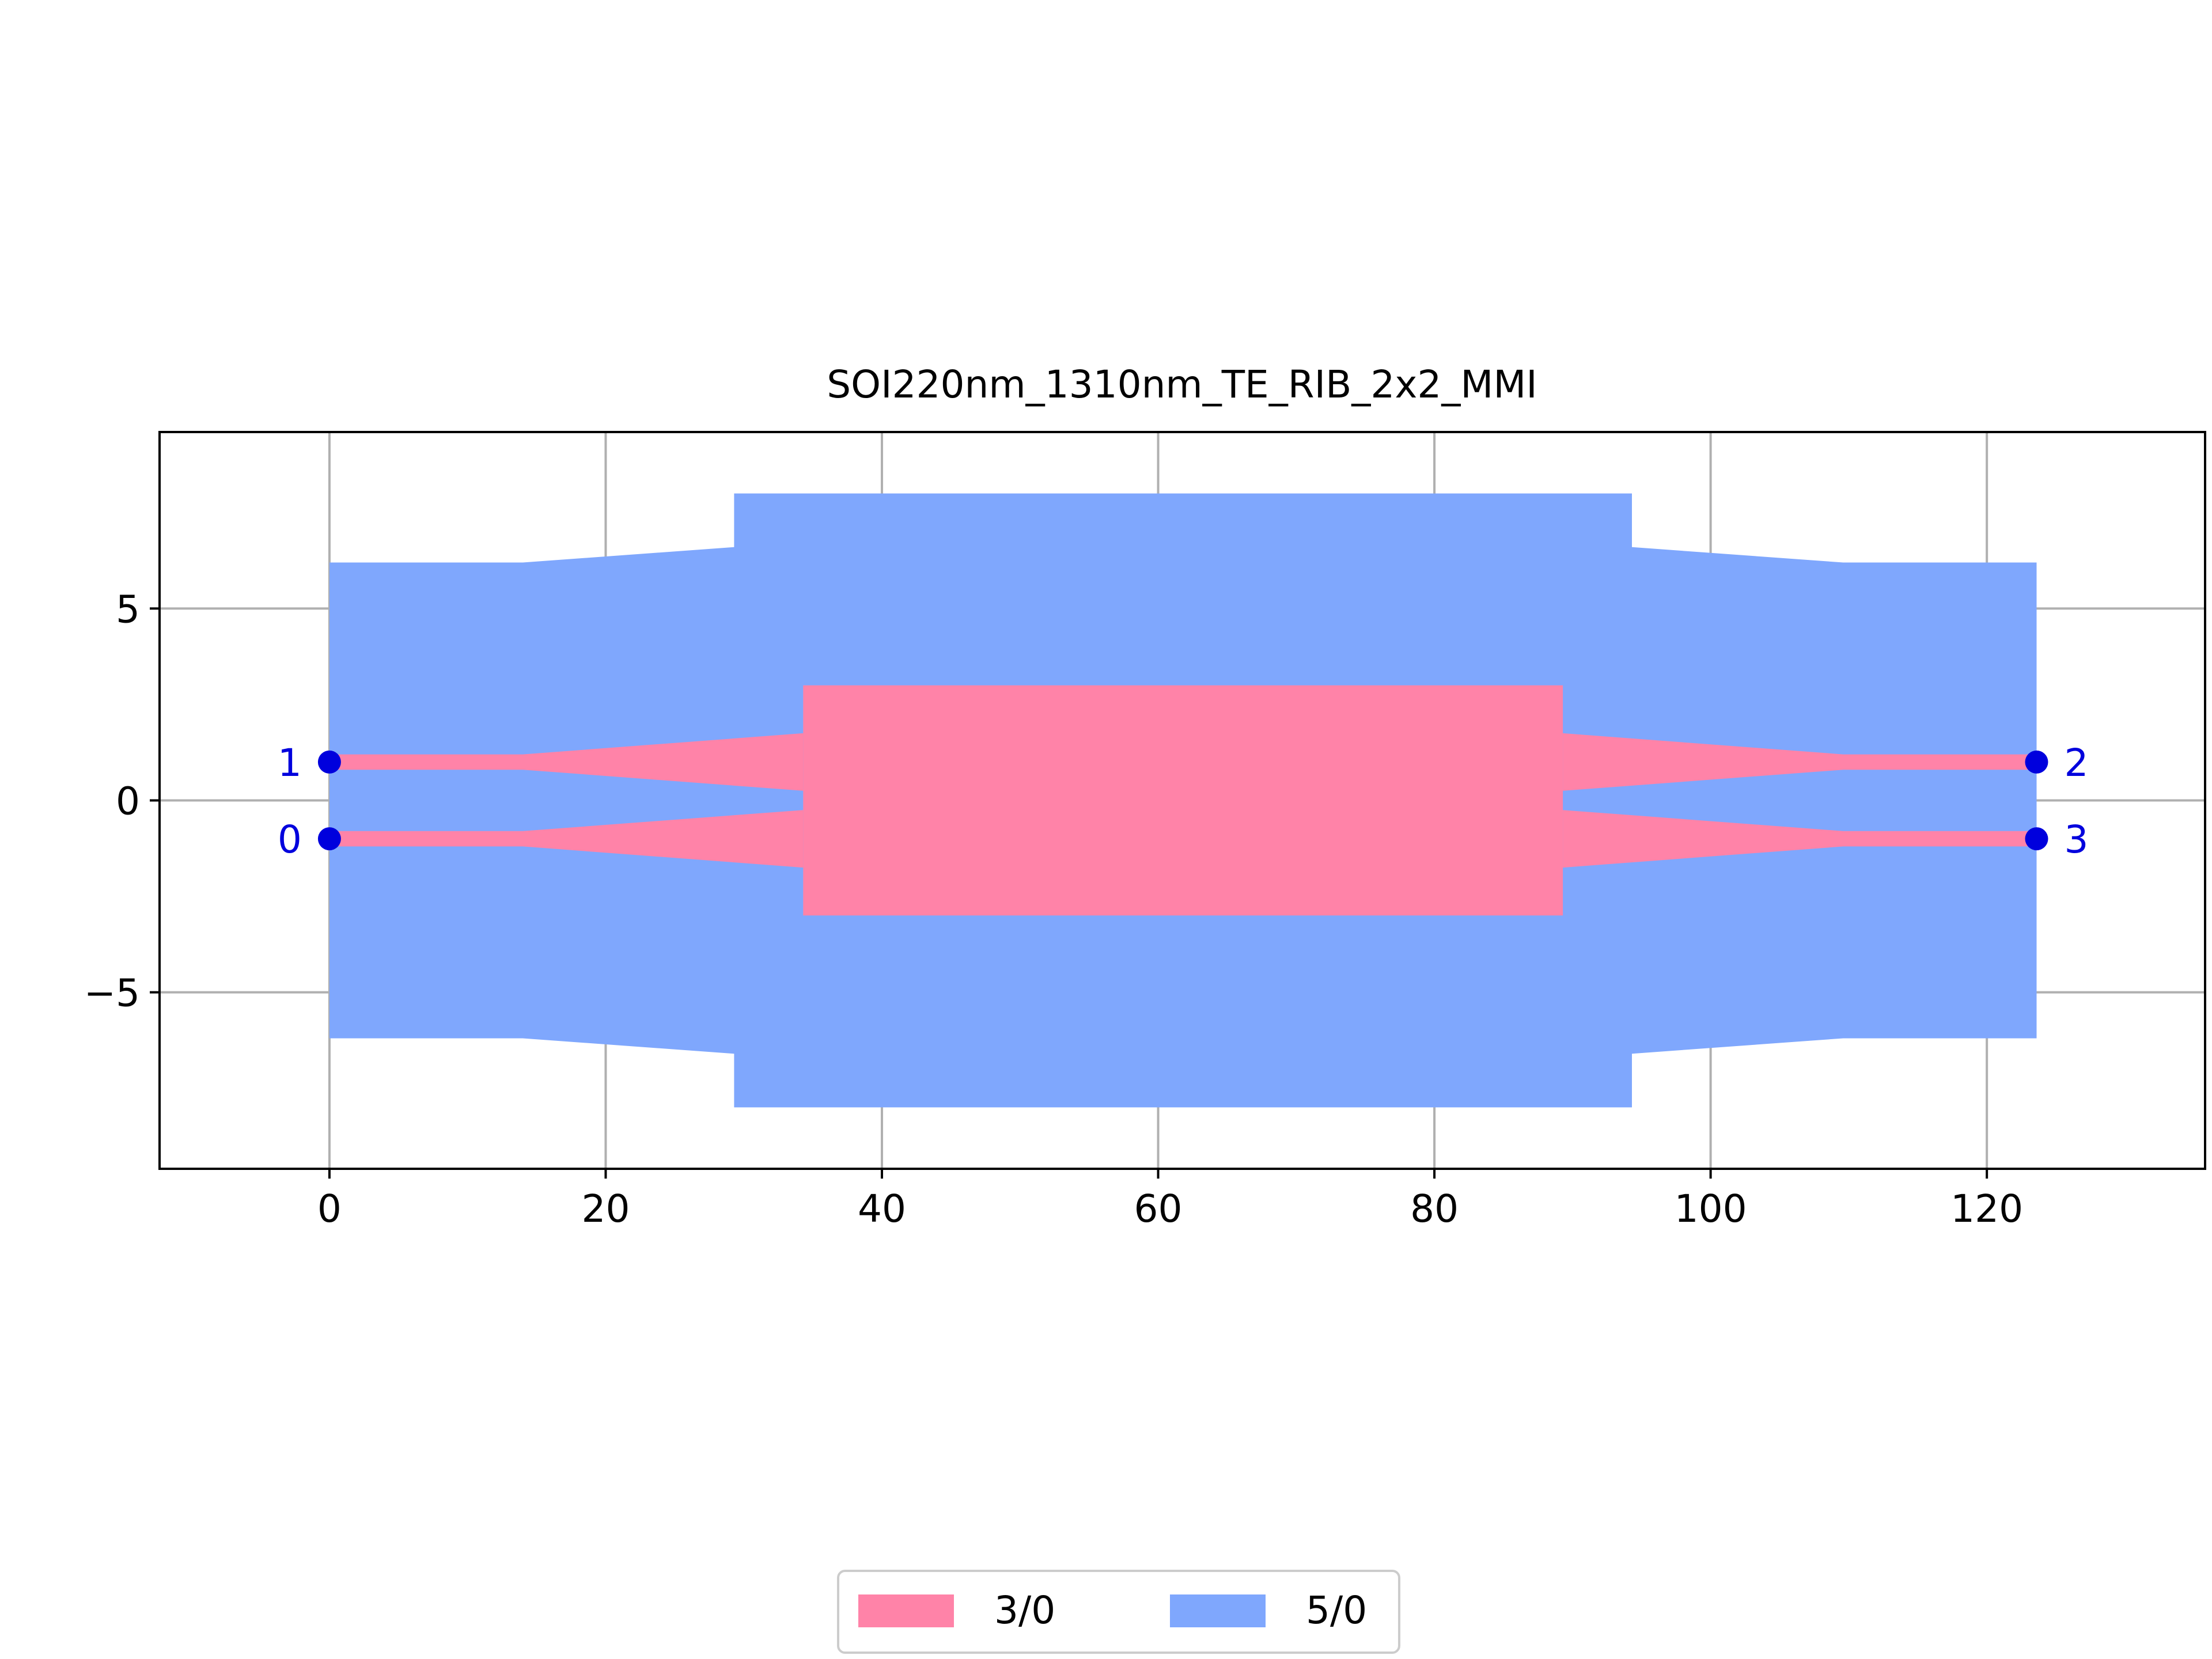  Describe the element at coordinates (1158, 1209) in the screenshot. I see `x-tick-label: 60` at that location.